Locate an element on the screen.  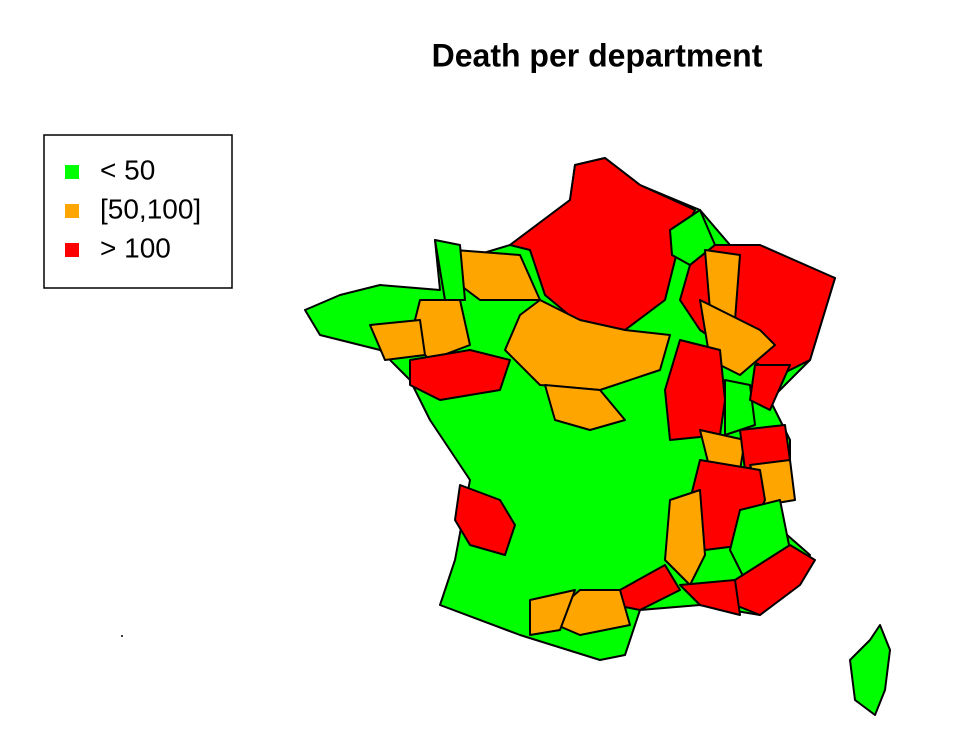
legend: < 50 [50,100] > 100 is located at coordinates (133, 208).